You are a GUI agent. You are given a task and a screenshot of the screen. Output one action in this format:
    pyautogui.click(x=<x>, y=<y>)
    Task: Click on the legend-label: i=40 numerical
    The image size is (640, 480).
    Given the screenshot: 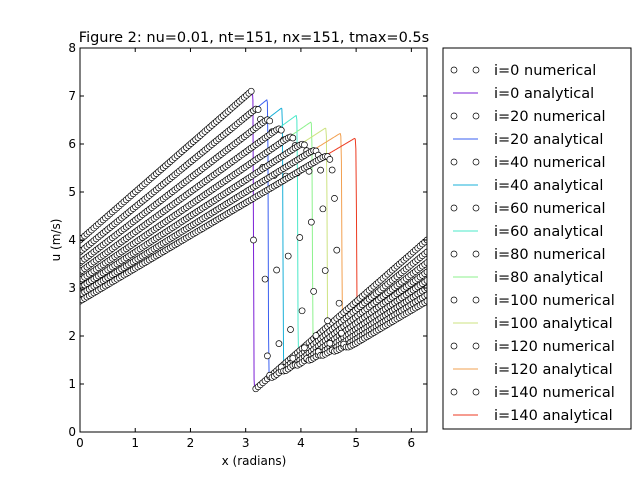 What is the action you would take?
    pyautogui.click(x=550, y=163)
    